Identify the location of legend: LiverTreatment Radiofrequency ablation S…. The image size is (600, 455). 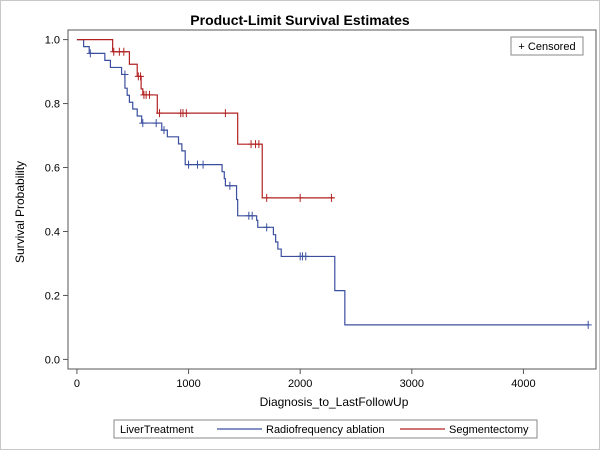
(325, 429).